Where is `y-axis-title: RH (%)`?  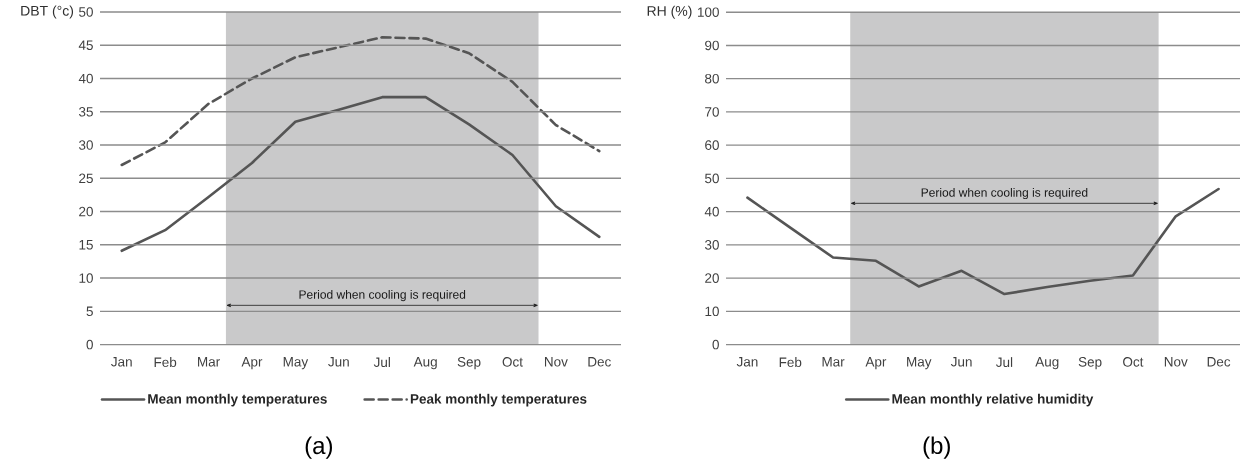 y-axis-title: RH (%) is located at coordinates (669, 12).